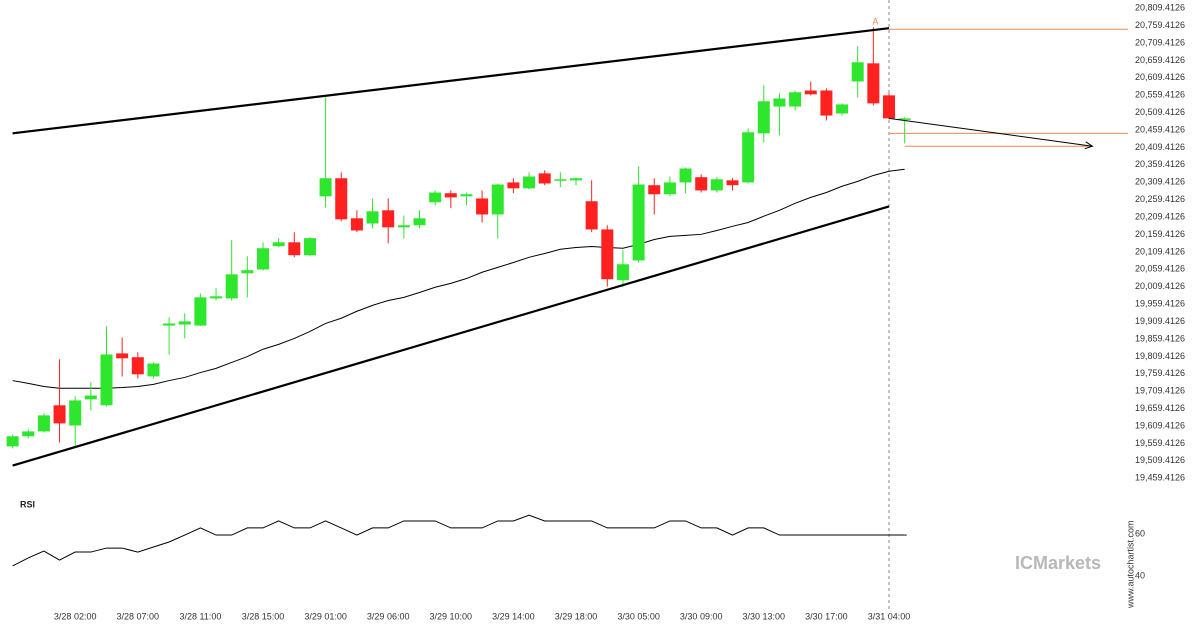  Describe the element at coordinates (1160, 77) in the screenshot. I see `y-tick-label: 20,609.4126` at that location.